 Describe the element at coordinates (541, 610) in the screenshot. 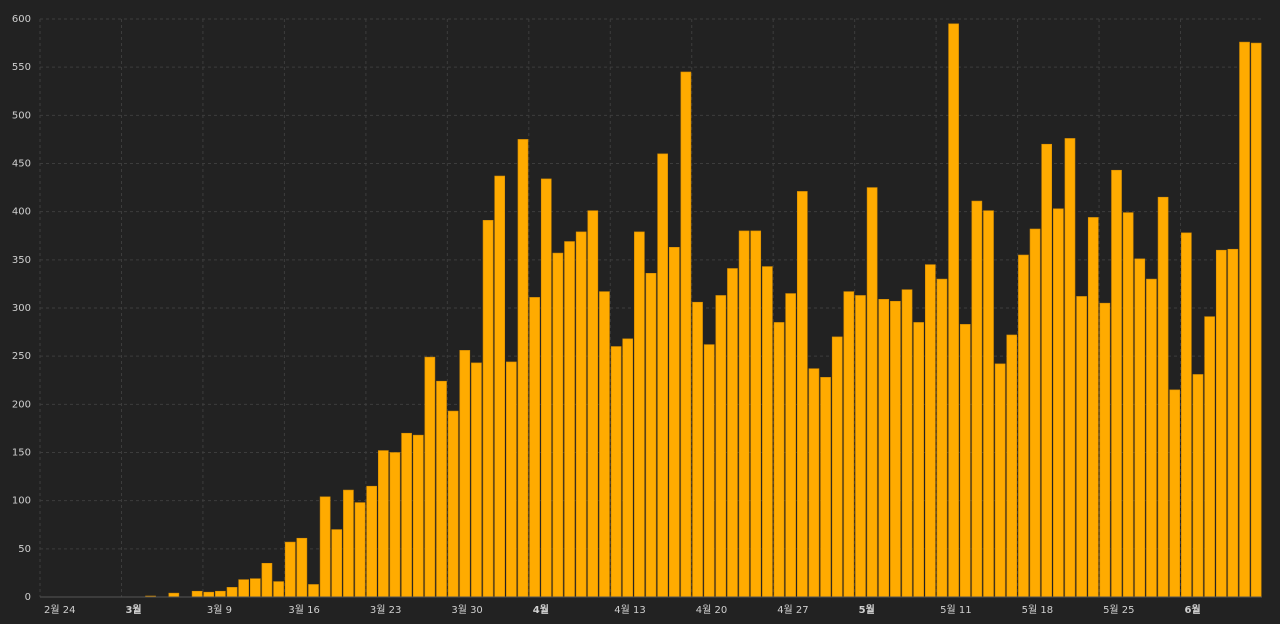

I see `x-tick-label: 4월` at that location.